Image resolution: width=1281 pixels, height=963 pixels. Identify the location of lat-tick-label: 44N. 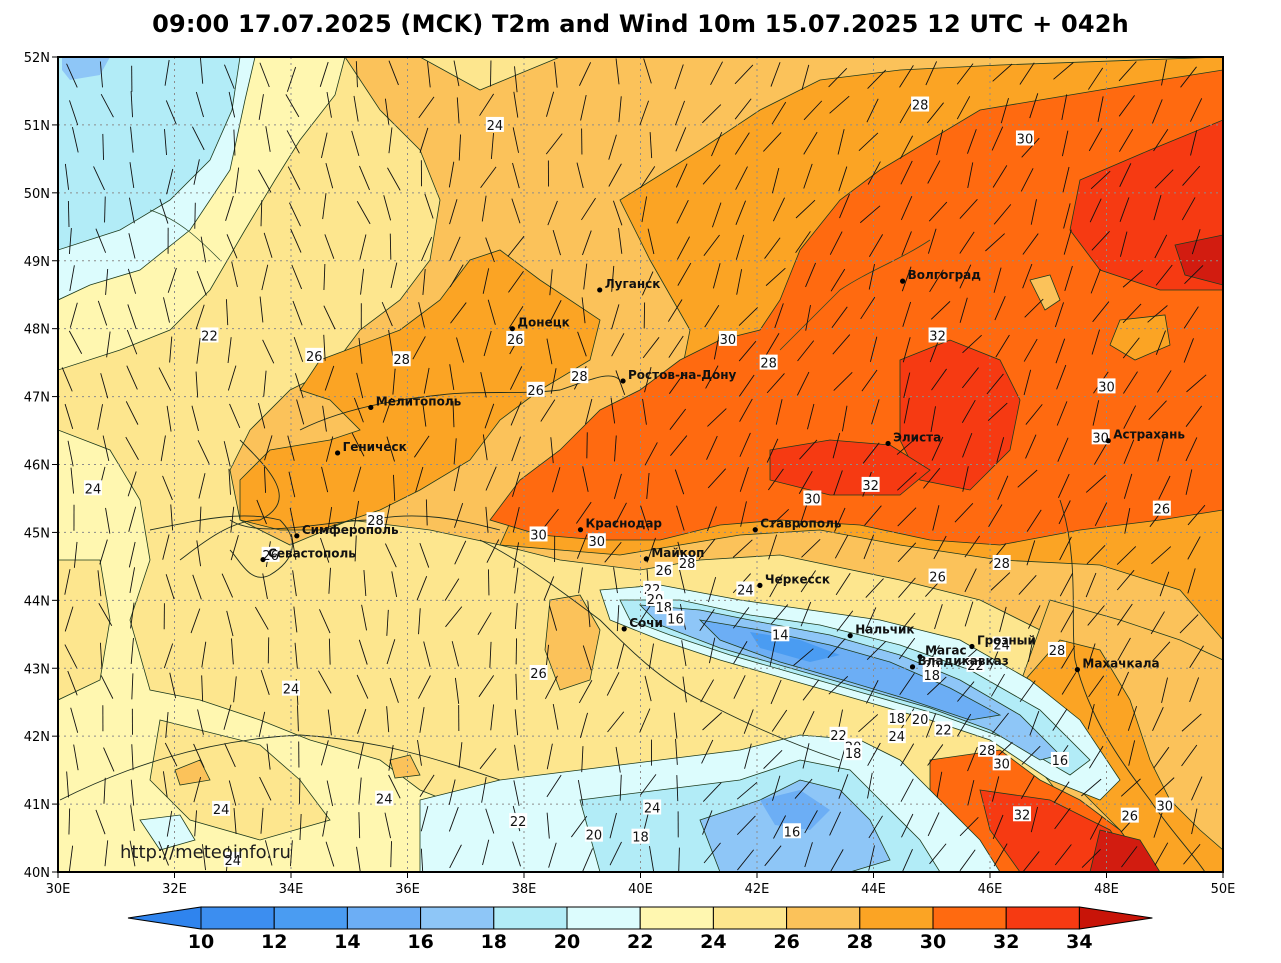
(37, 601).